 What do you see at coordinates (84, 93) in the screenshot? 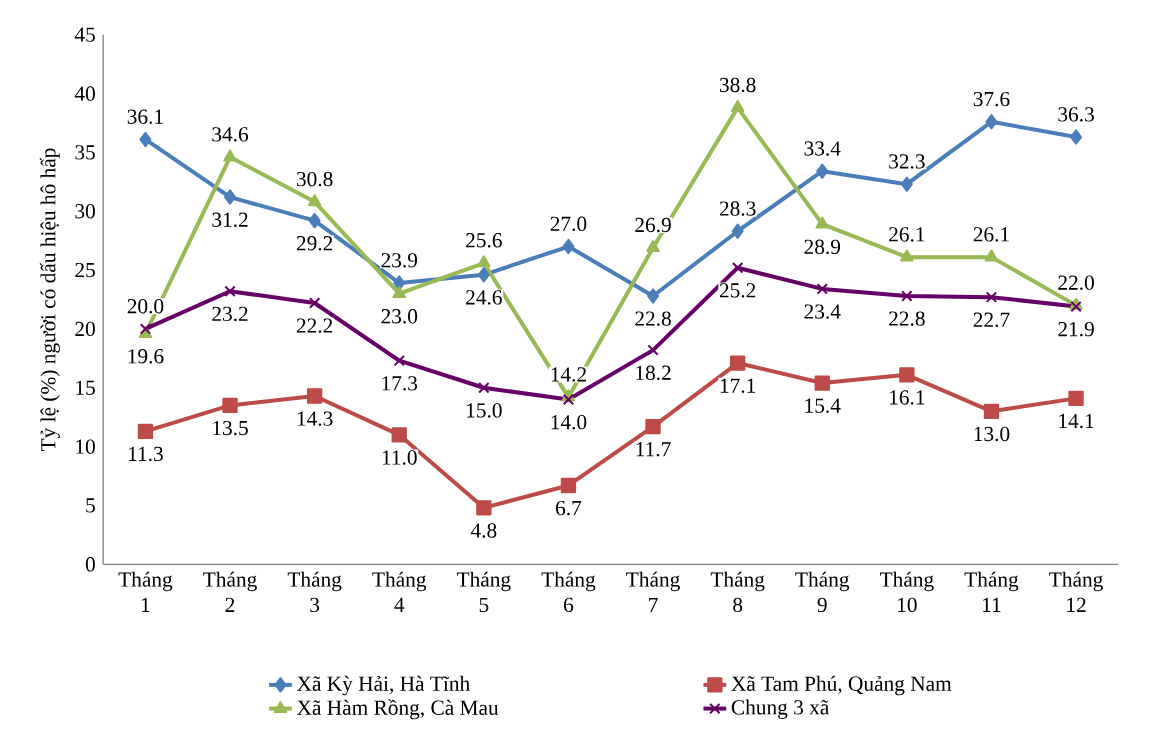
I see `y-tick-label: 40` at bounding box center [84, 93].